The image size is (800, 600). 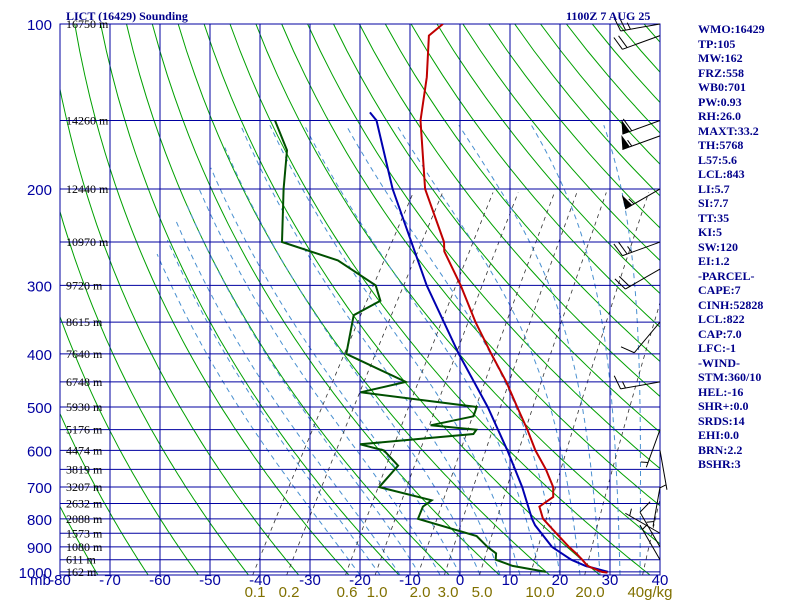 I want to click on temperature-tick-label: -40, so click(x=260, y=580).